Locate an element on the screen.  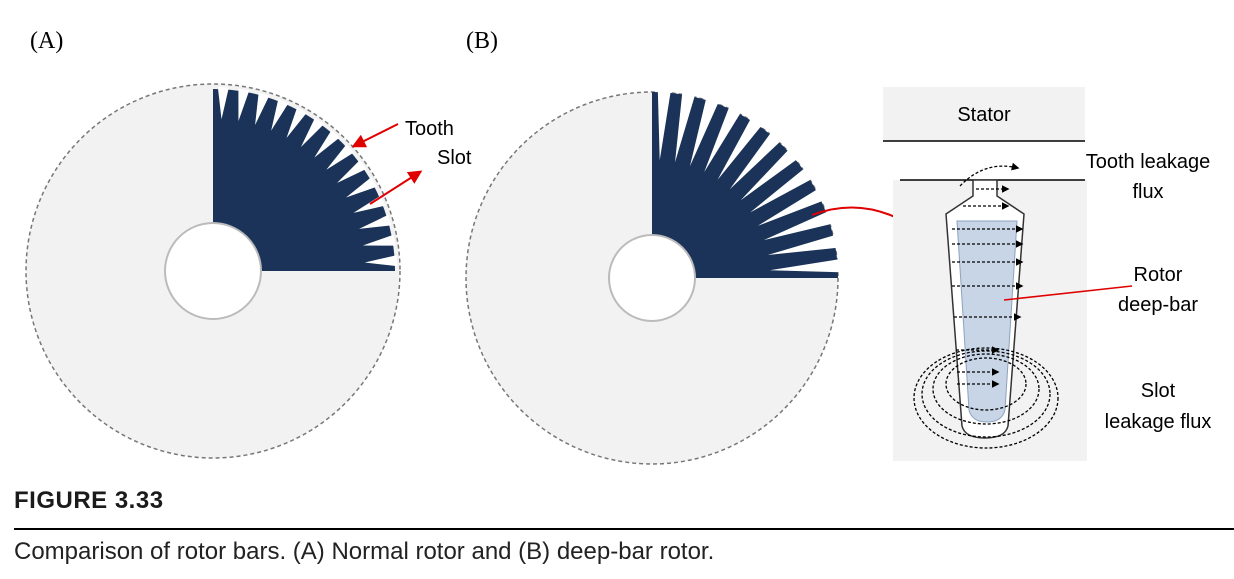
slot-flux-lines is located at coordinates (988, 286).